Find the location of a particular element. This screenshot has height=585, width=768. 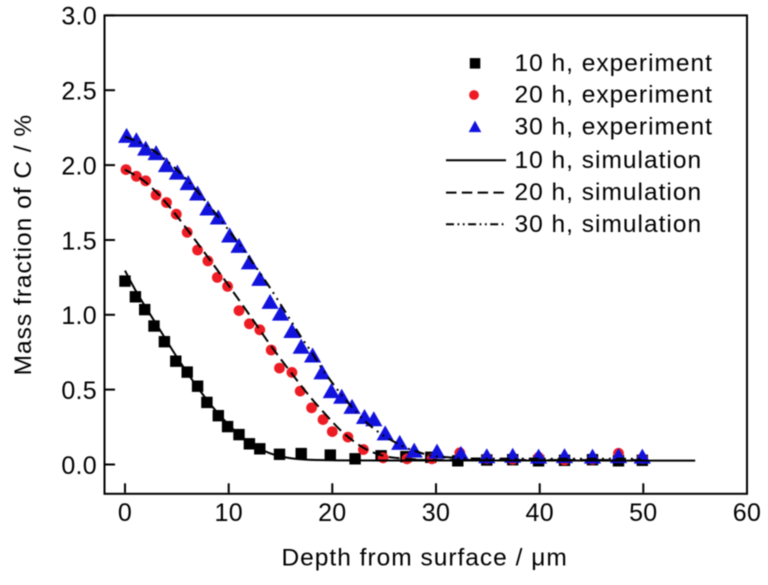

svg-text: 30 h, simulation is located at coordinates (609, 224).